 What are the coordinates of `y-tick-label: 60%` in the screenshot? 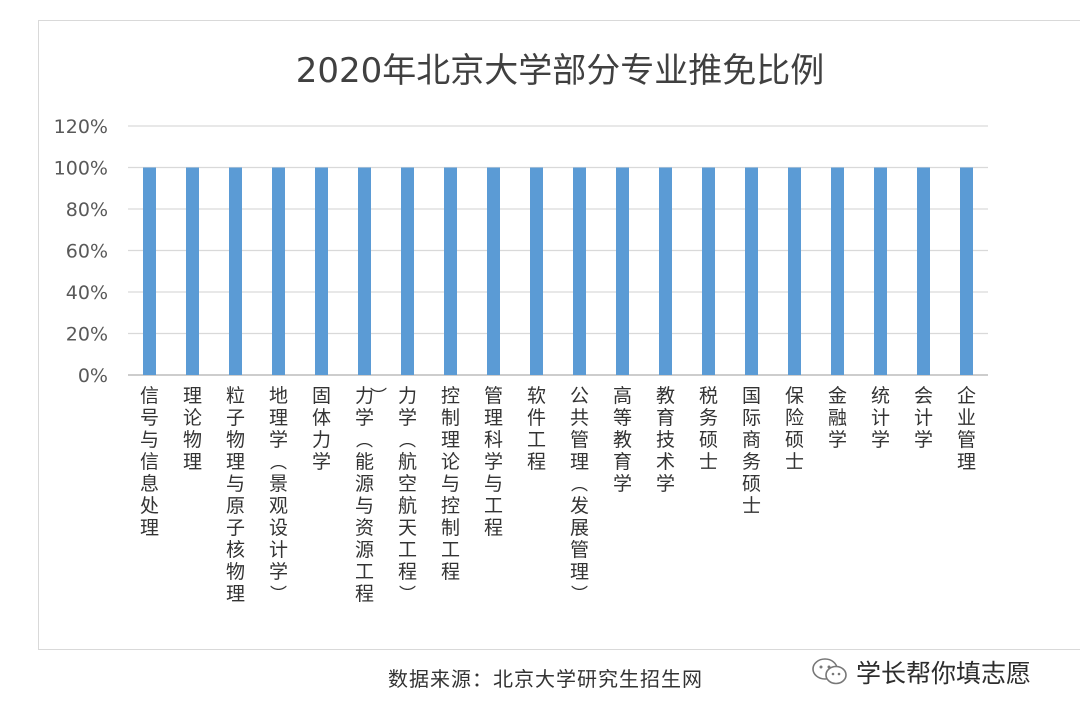 It's located at (87, 252).